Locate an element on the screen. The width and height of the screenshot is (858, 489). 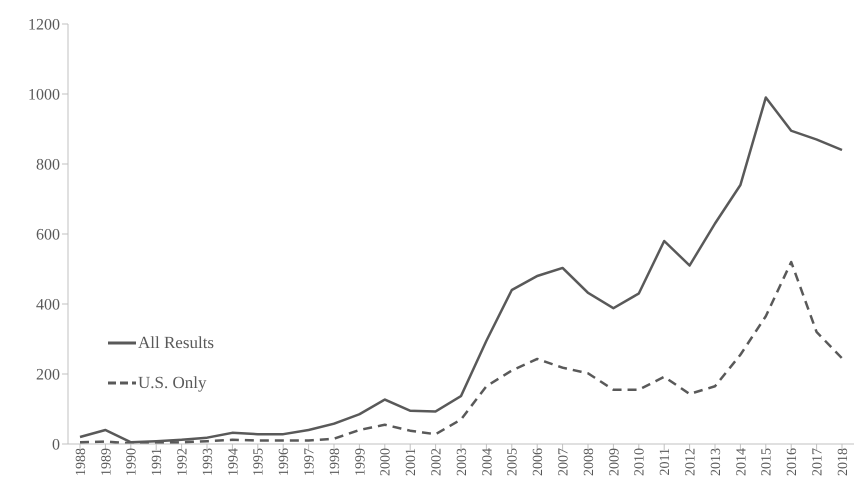
y-tick-label: 200 is located at coordinates (48, 375).